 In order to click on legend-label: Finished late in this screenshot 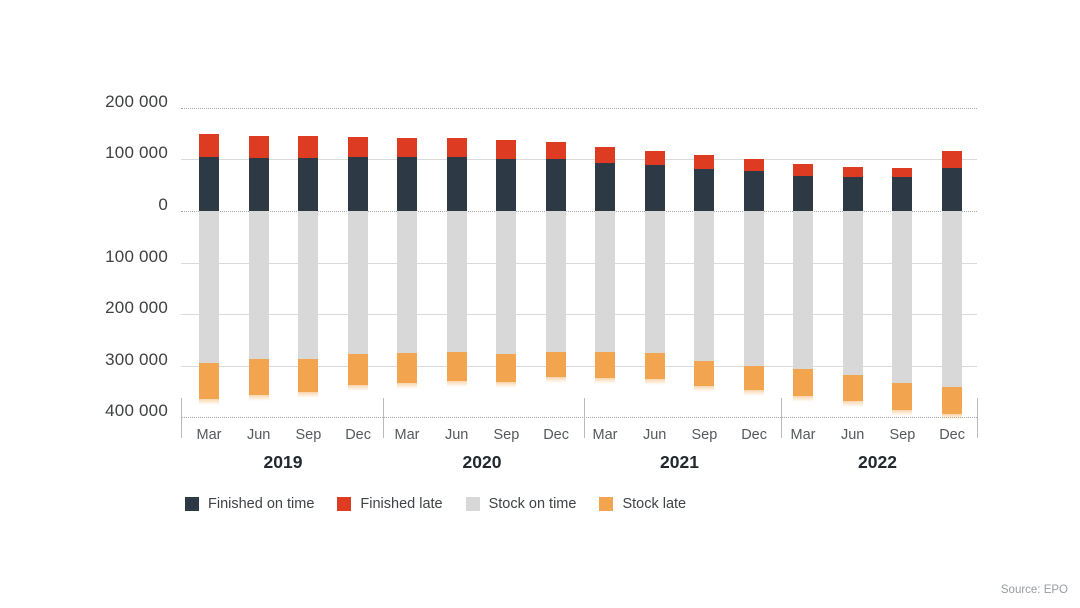, I will do `click(401, 504)`.